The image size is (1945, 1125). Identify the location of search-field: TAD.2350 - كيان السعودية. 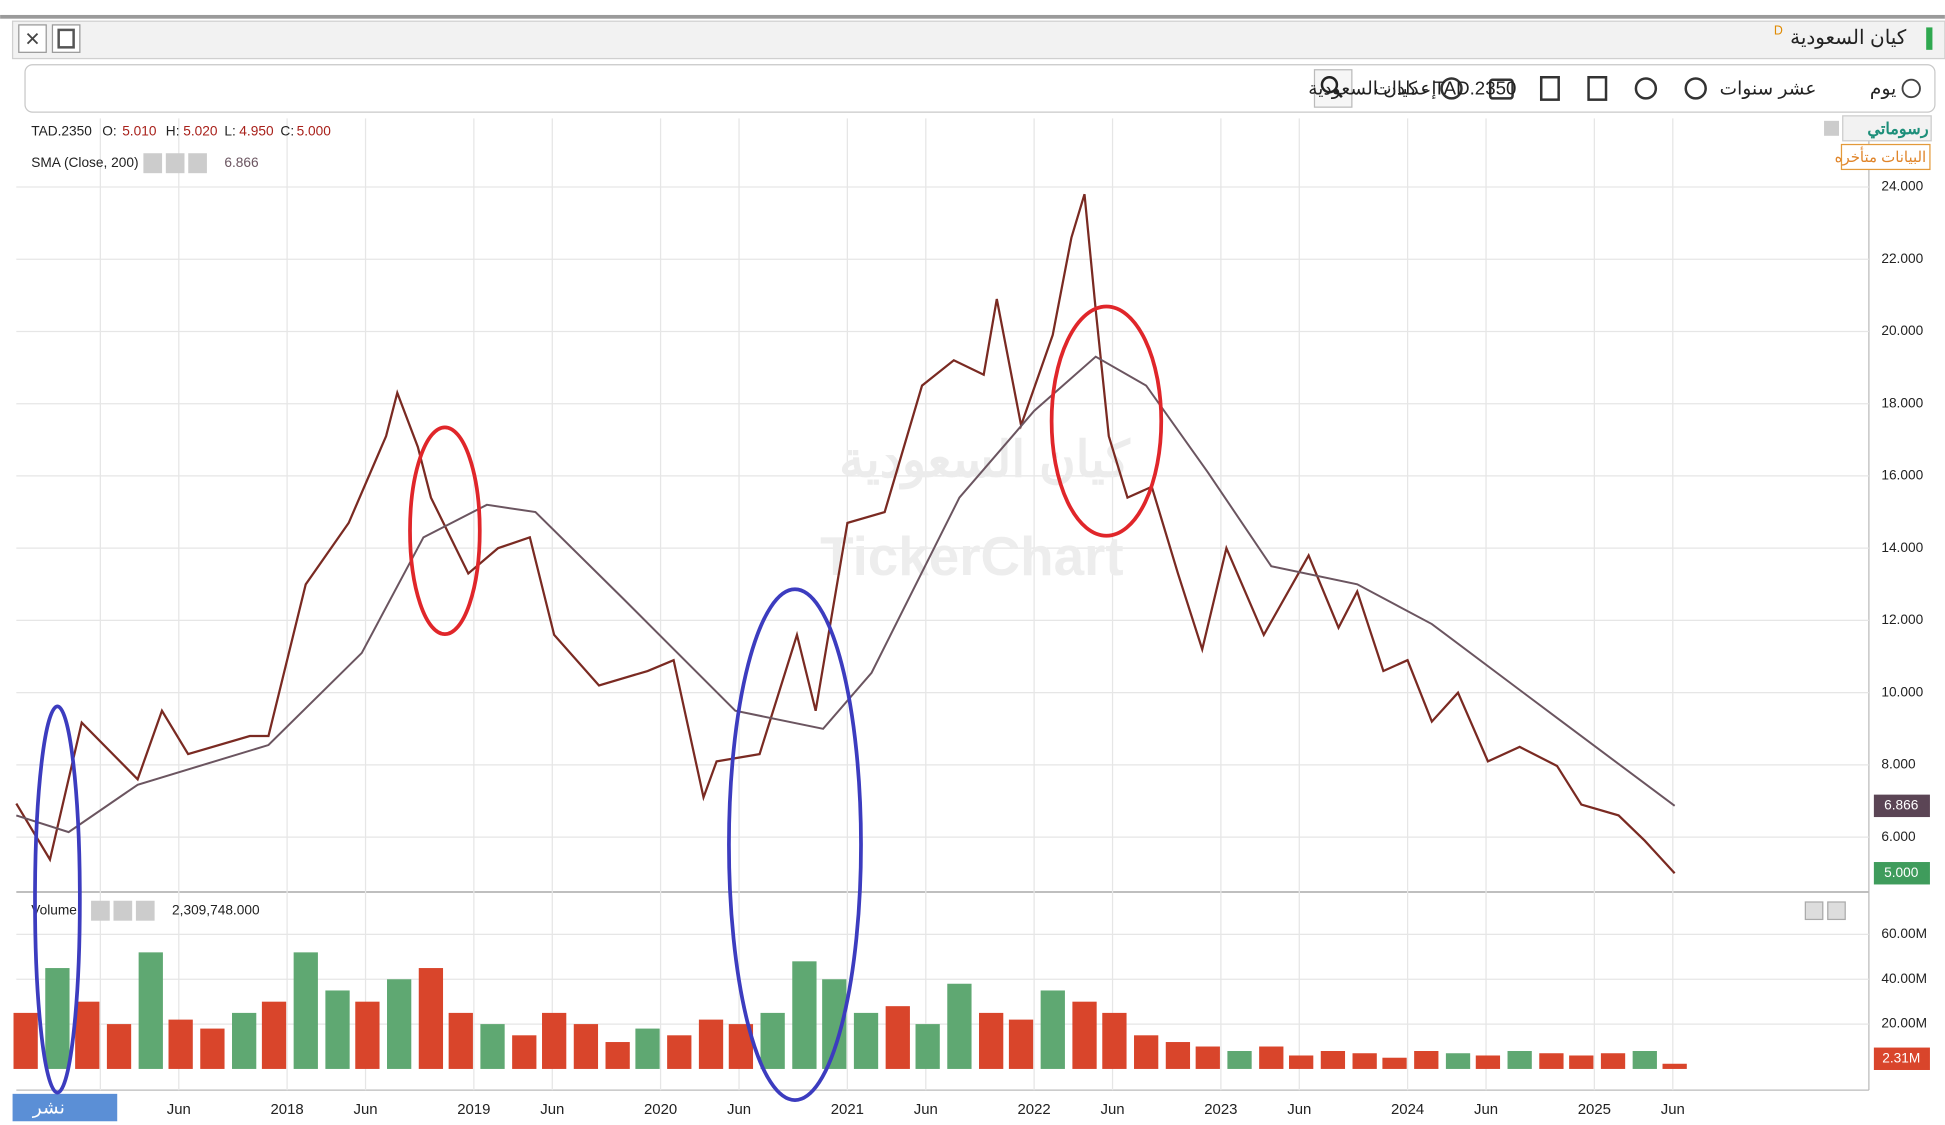
(1412, 89).